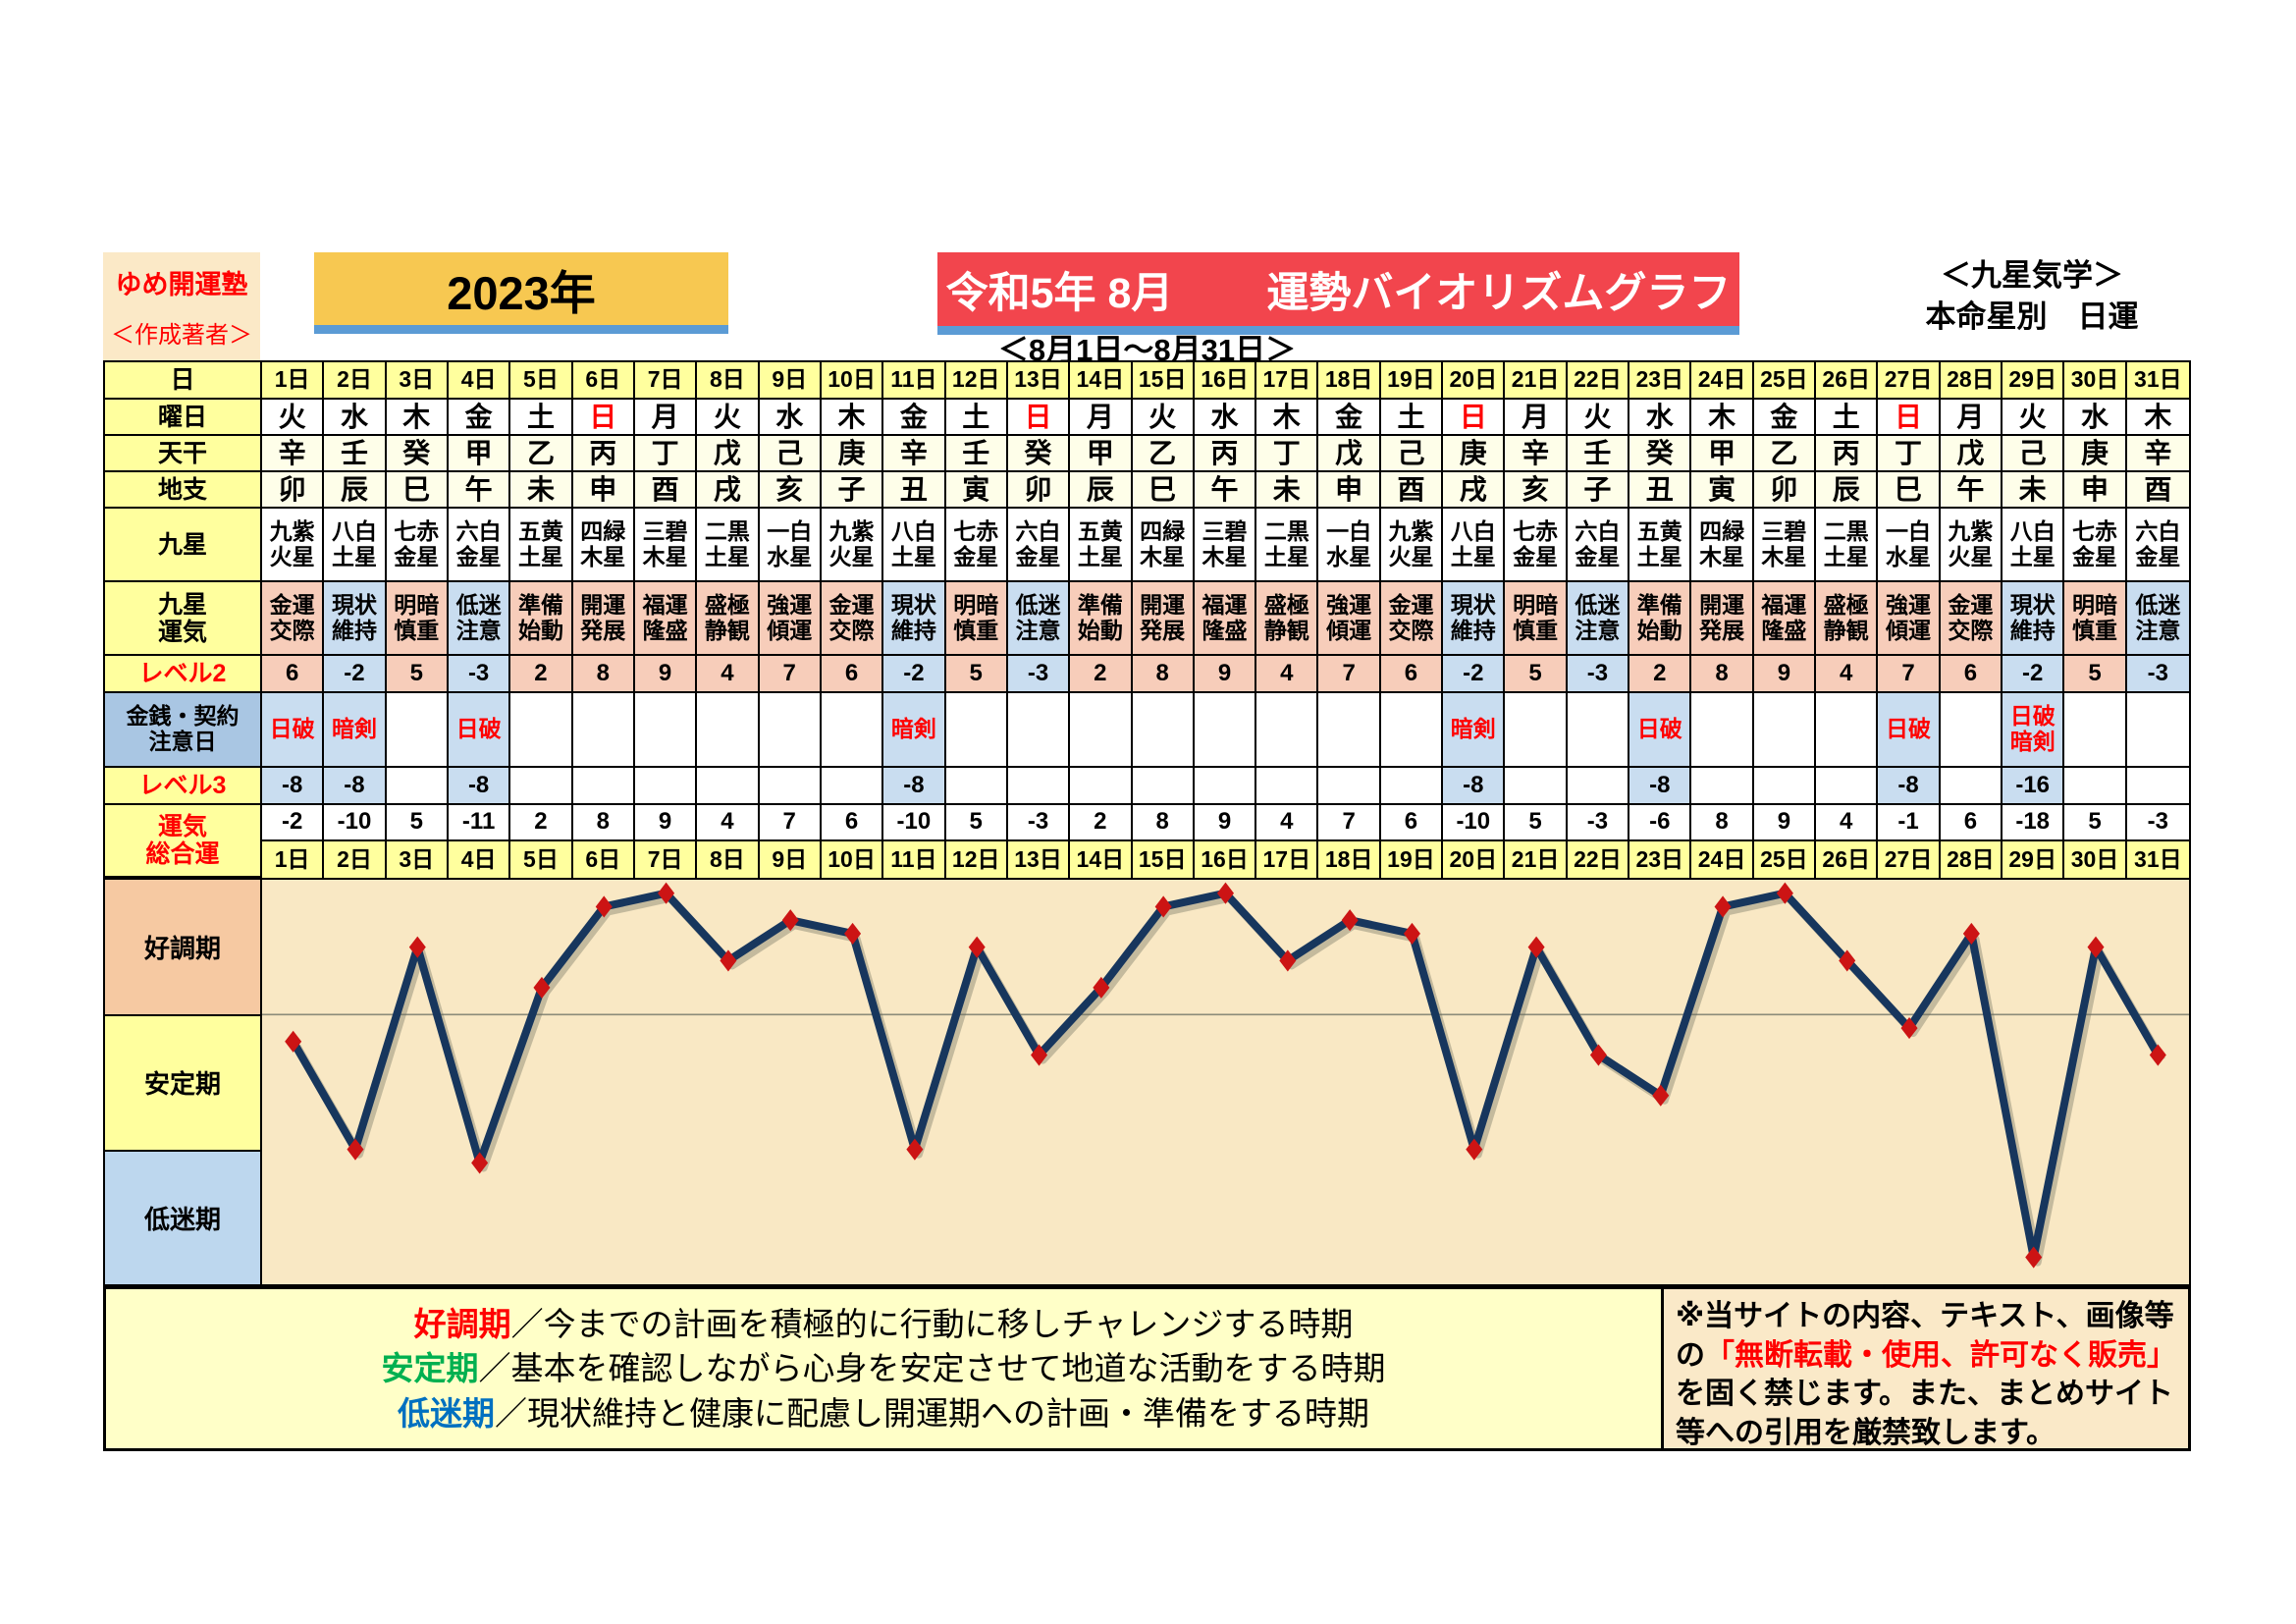 This screenshot has width=2296, height=1624. Describe the element at coordinates (1039, 381) in the screenshot. I see `cell-day: 13日` at that location.